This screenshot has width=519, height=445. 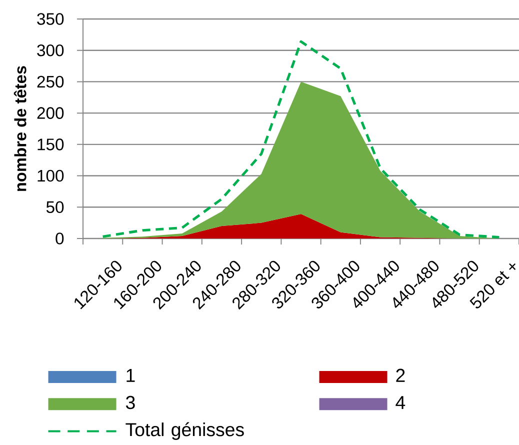 I want to click on legend-label: 3, so click(x=130, y=403).